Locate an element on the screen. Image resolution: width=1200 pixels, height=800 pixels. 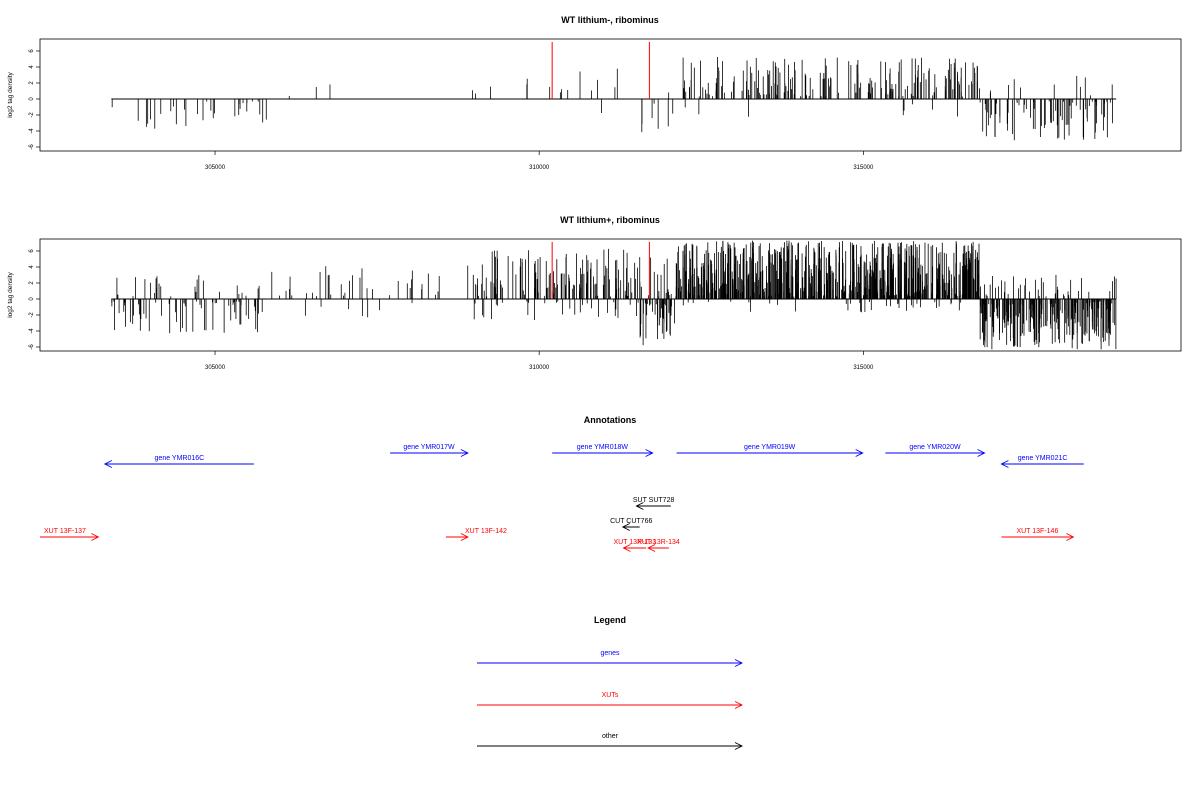
legend-label: XUTs is located at coordinates (610, 695).